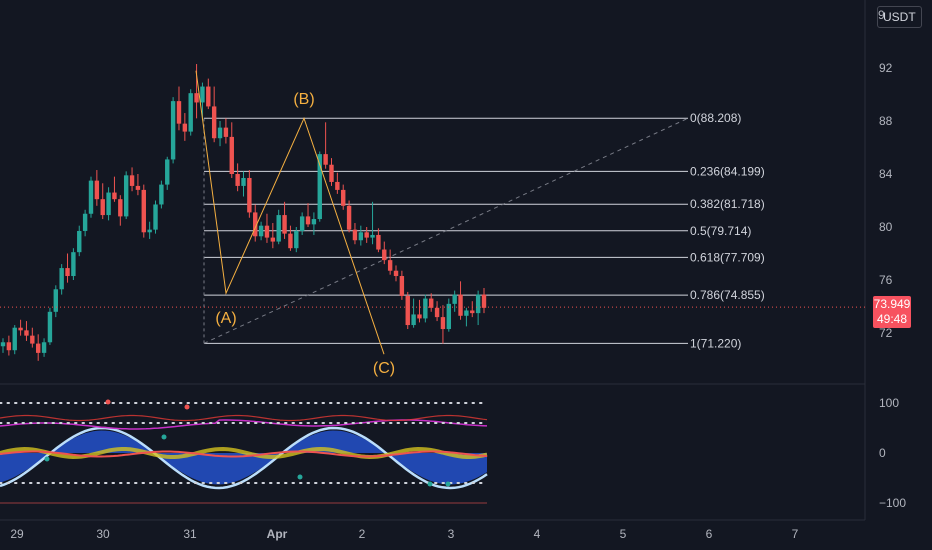 Image resolution: width=932 pixels, height=550 pixels. I want to click on time-tick-label: 4, so click(537, 534).